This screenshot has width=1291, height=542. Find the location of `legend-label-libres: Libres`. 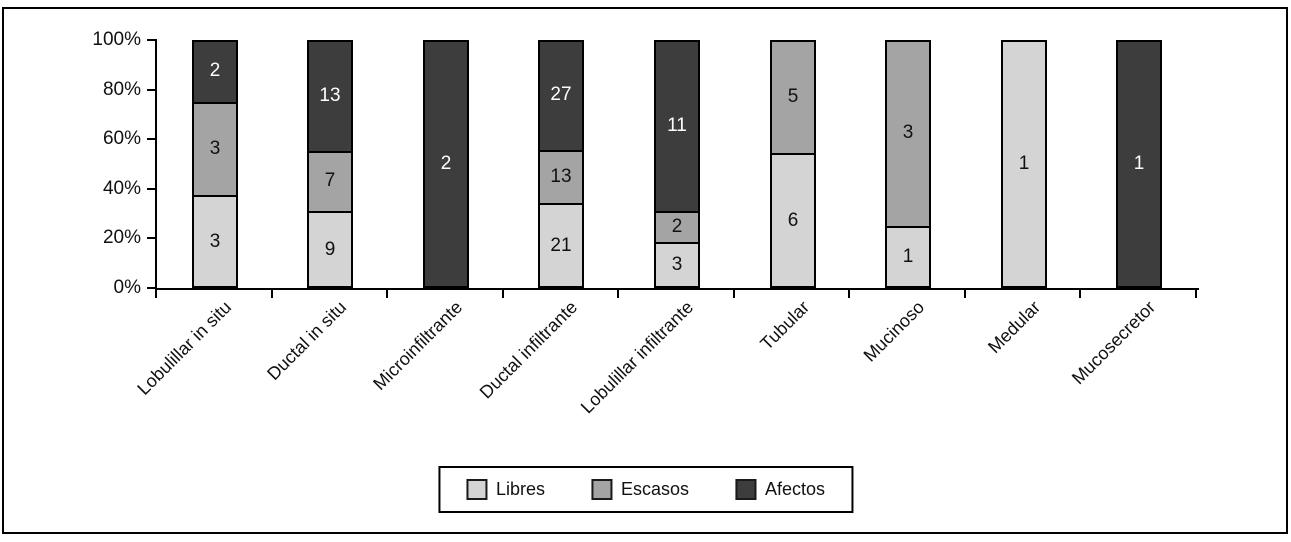

legend-label-libres: Libres is located at coordinates (520, 489).